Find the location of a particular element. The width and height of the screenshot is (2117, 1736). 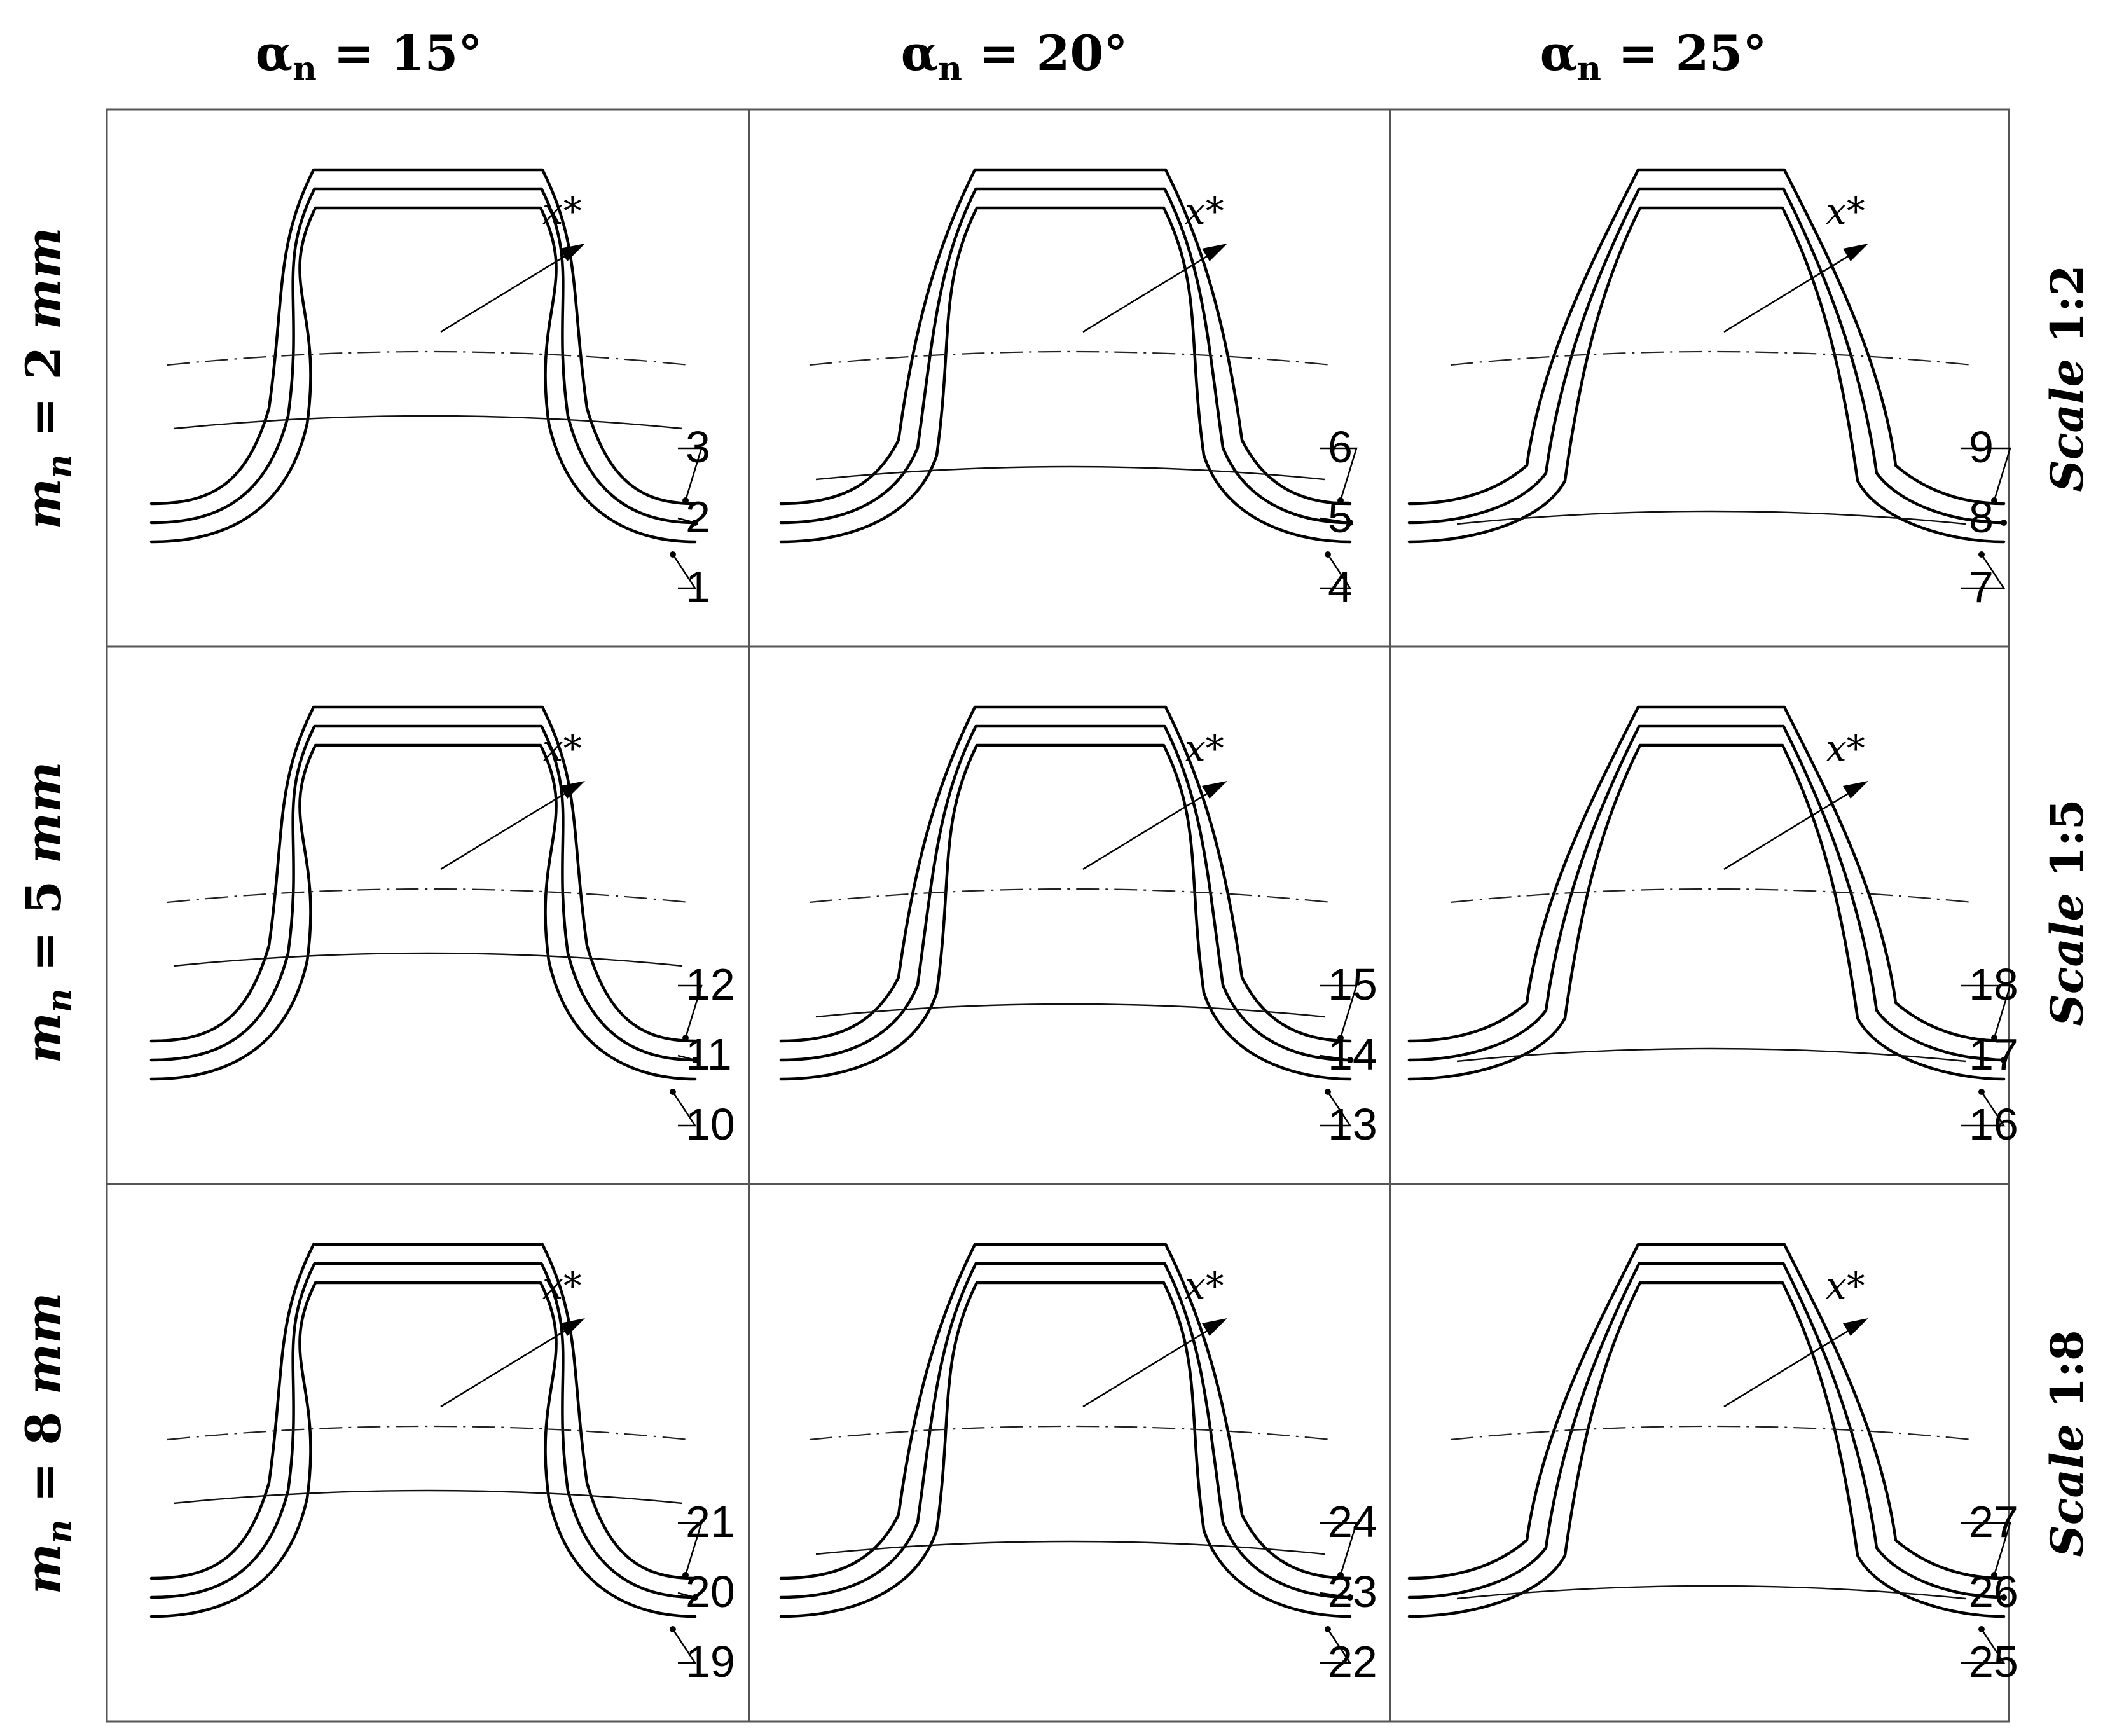

tooth-cell-2: x* 6 5 4 is located at coordinates (1068, 390).